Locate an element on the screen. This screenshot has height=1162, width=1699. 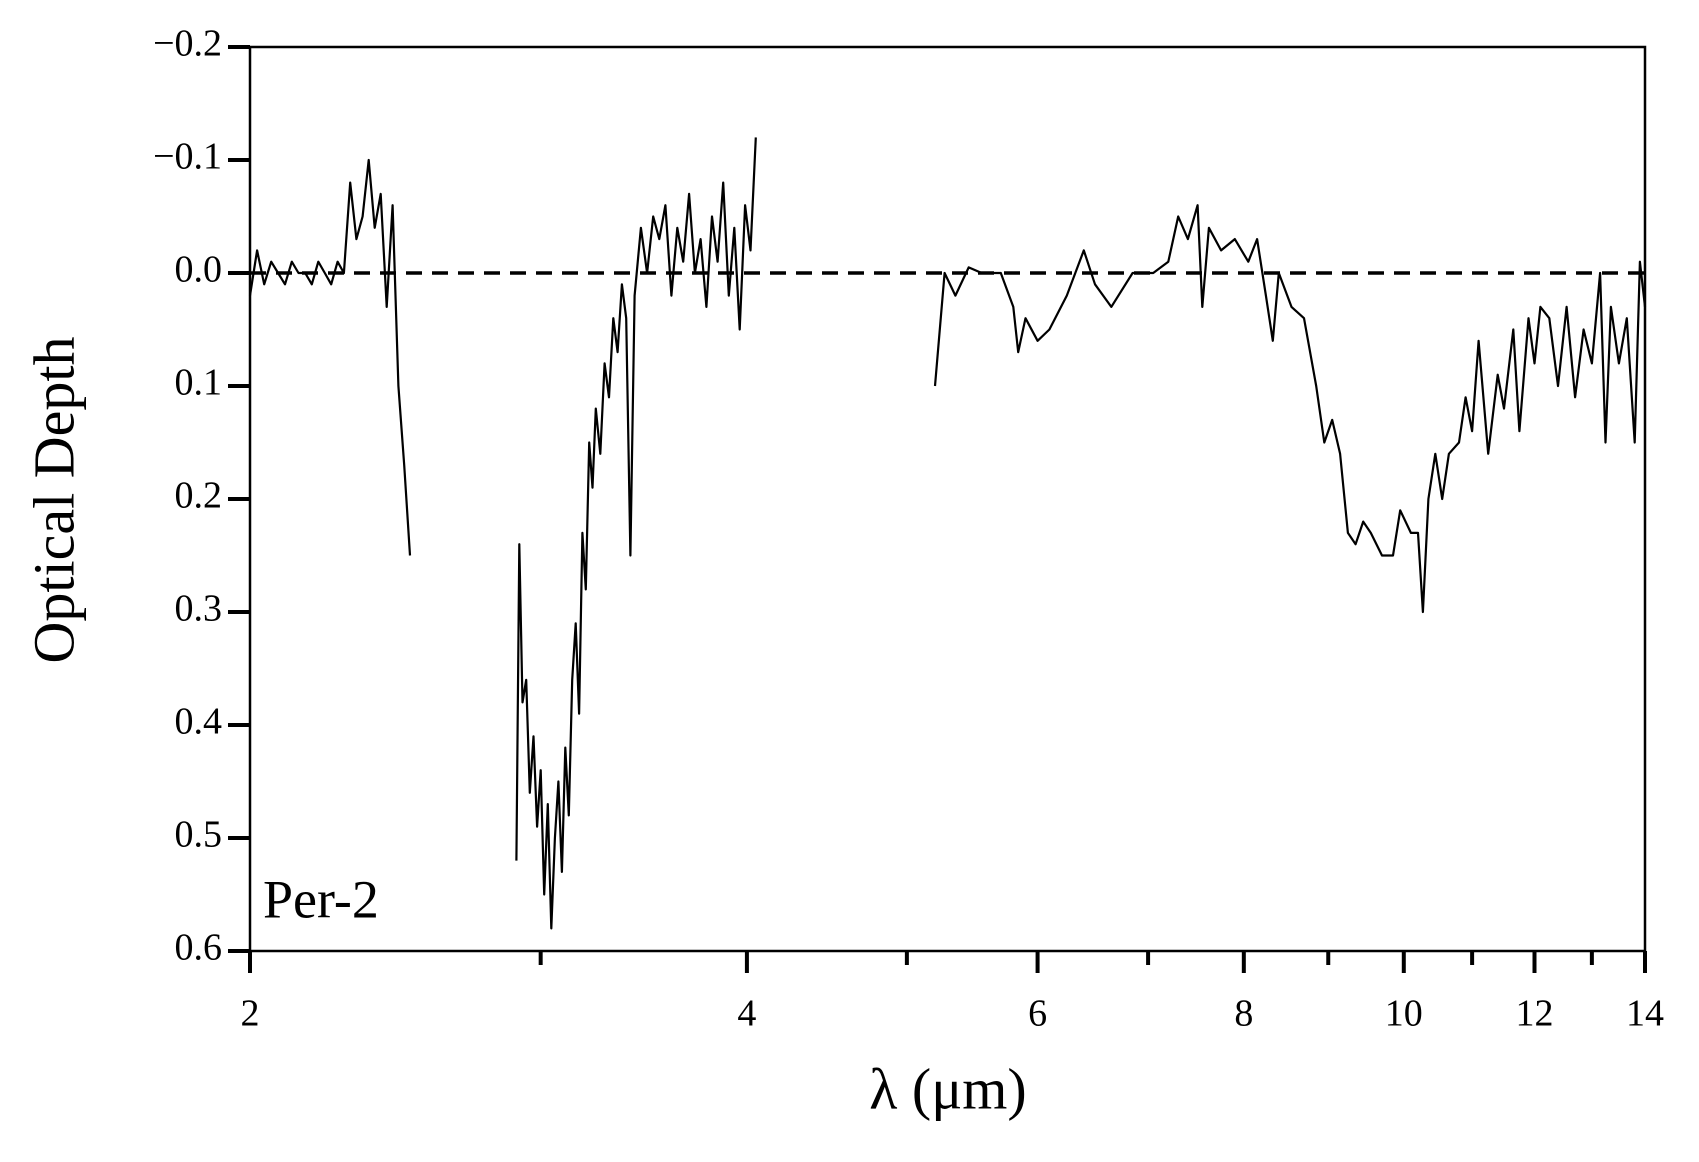
y-tick-label: 0.3 is located at coordinates (199, 609).